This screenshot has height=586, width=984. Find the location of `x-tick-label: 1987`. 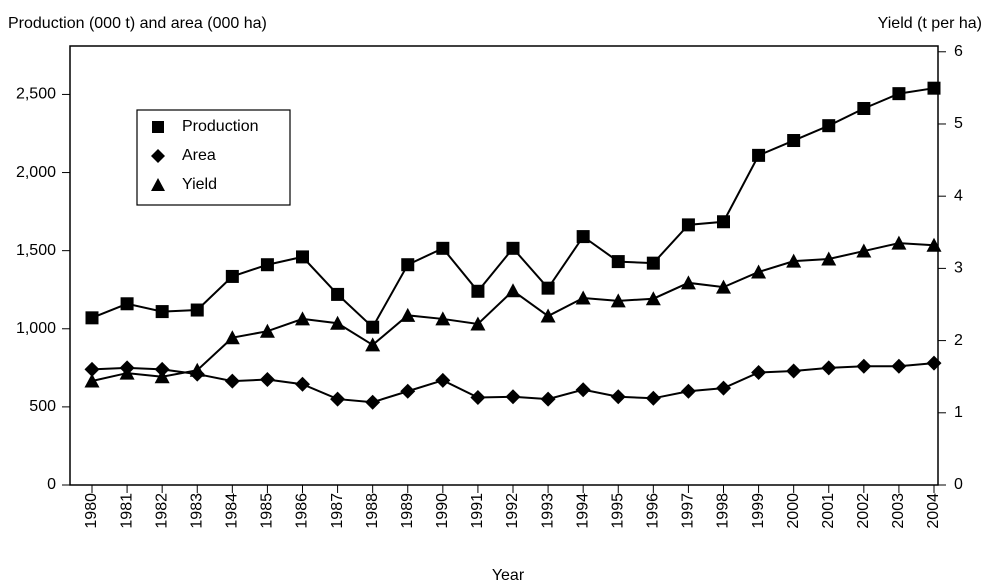

x-tick-label: 1987 is located at coordinates (337, 511).